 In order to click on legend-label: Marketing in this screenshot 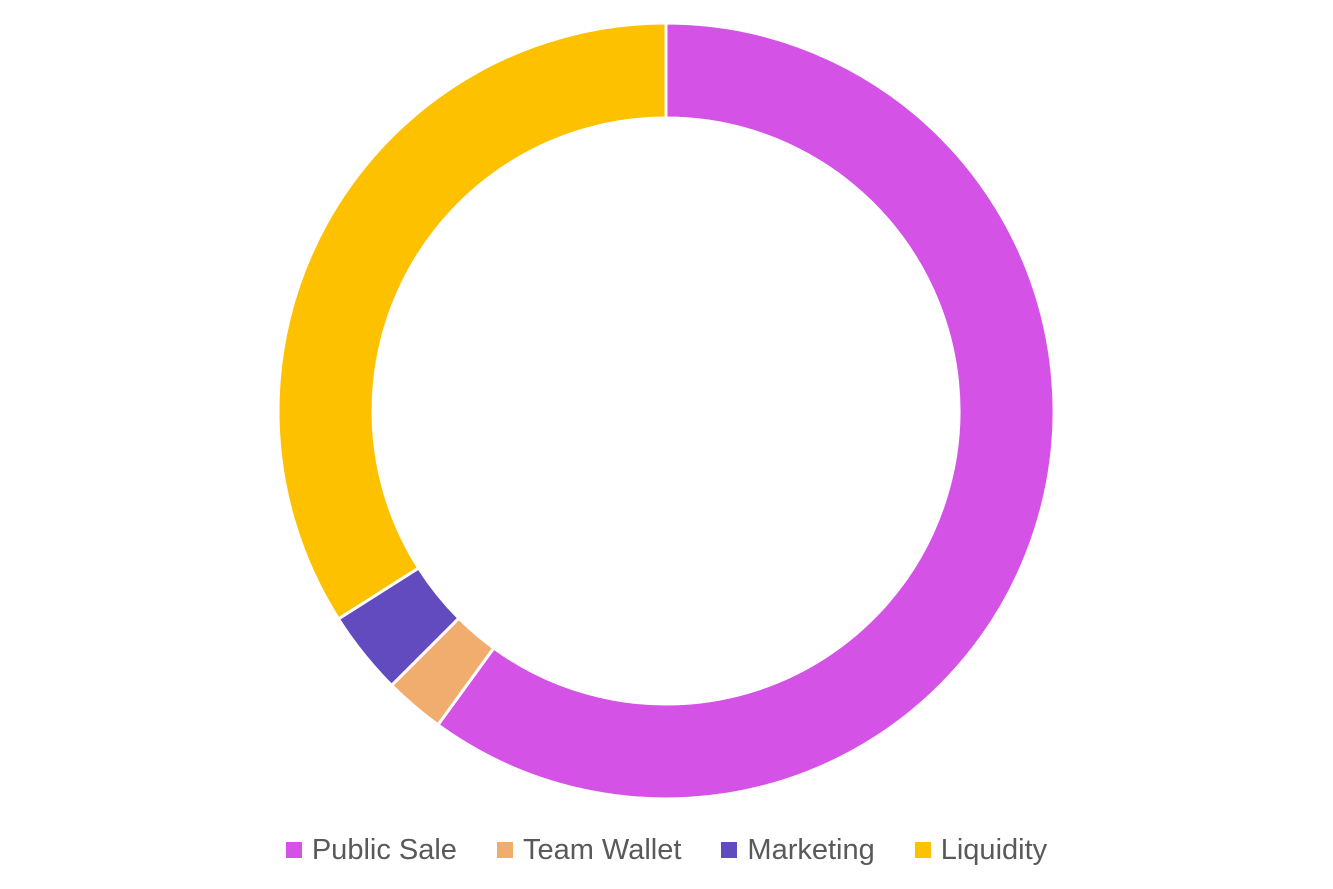, I will do `click(811, 849)`.